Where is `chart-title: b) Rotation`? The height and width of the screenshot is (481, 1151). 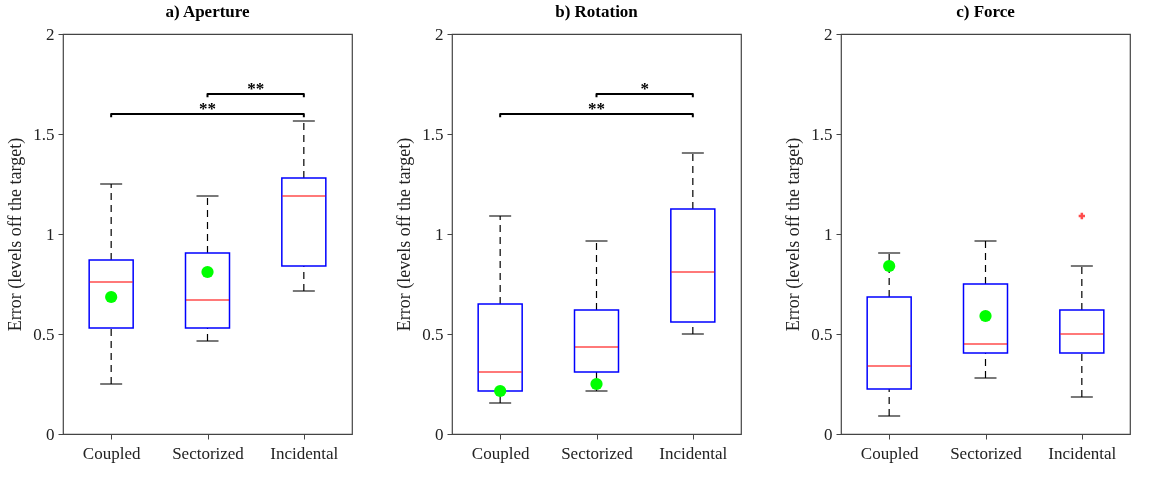 chart-title: b) Rotation is located at coordinates (597, 11).